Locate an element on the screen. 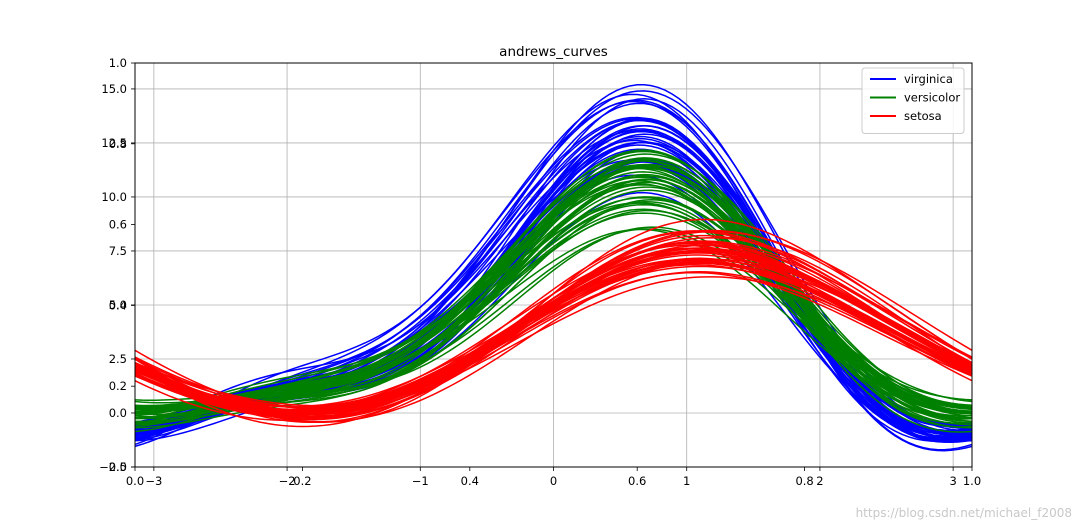 This screenshot has width=1080, height=526. y-tick-label: 12.5 is located at coordinates (114, 143).